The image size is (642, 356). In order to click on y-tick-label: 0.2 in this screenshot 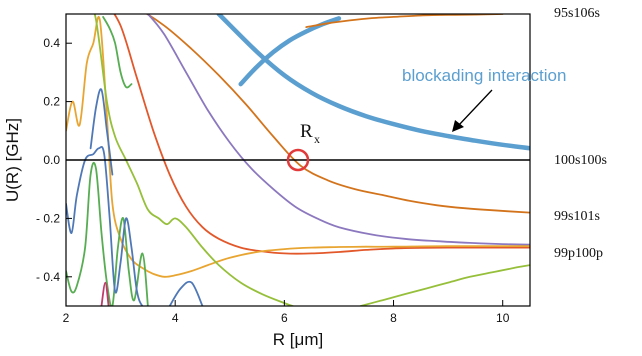, I will do `click(51, 102)`.